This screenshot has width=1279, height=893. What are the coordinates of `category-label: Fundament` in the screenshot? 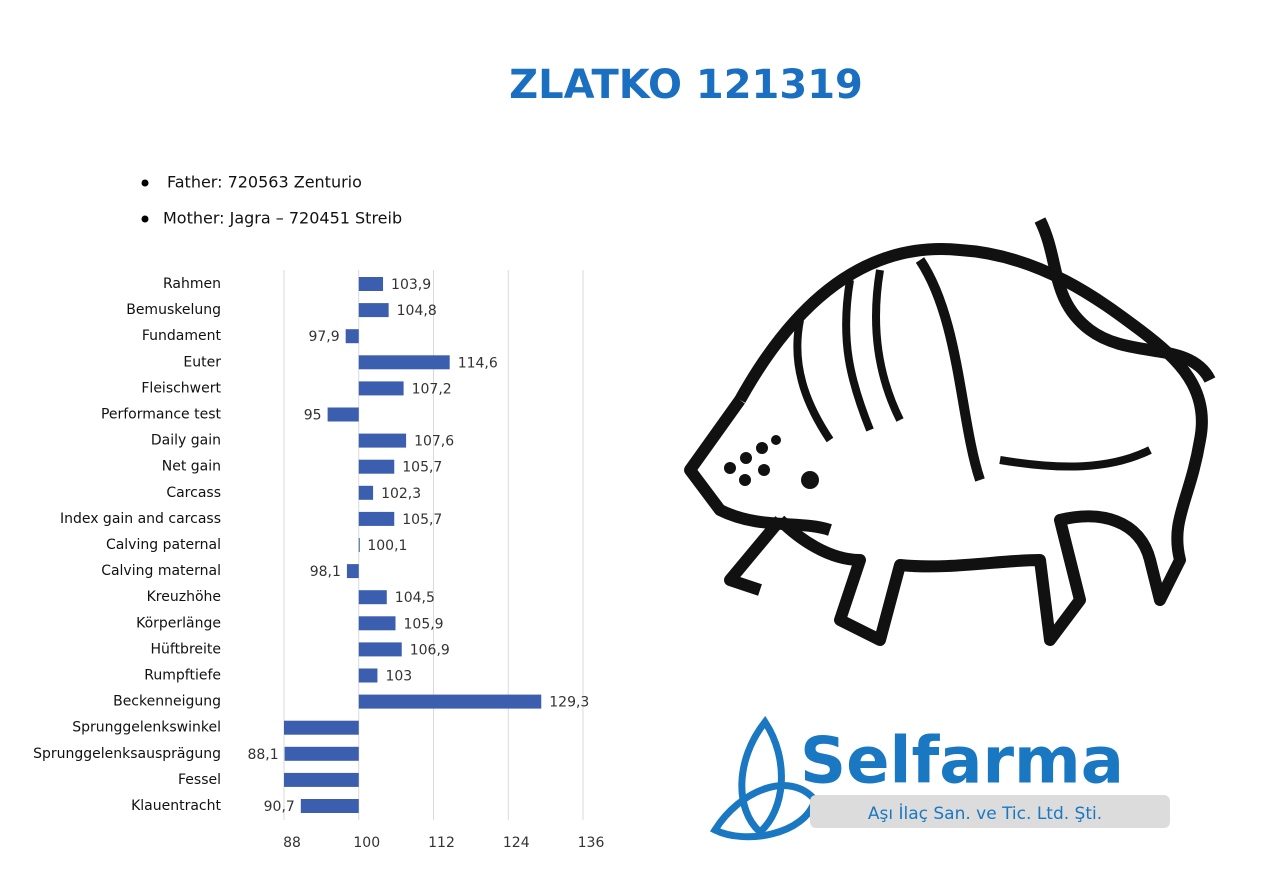 It's located at (182, 336).